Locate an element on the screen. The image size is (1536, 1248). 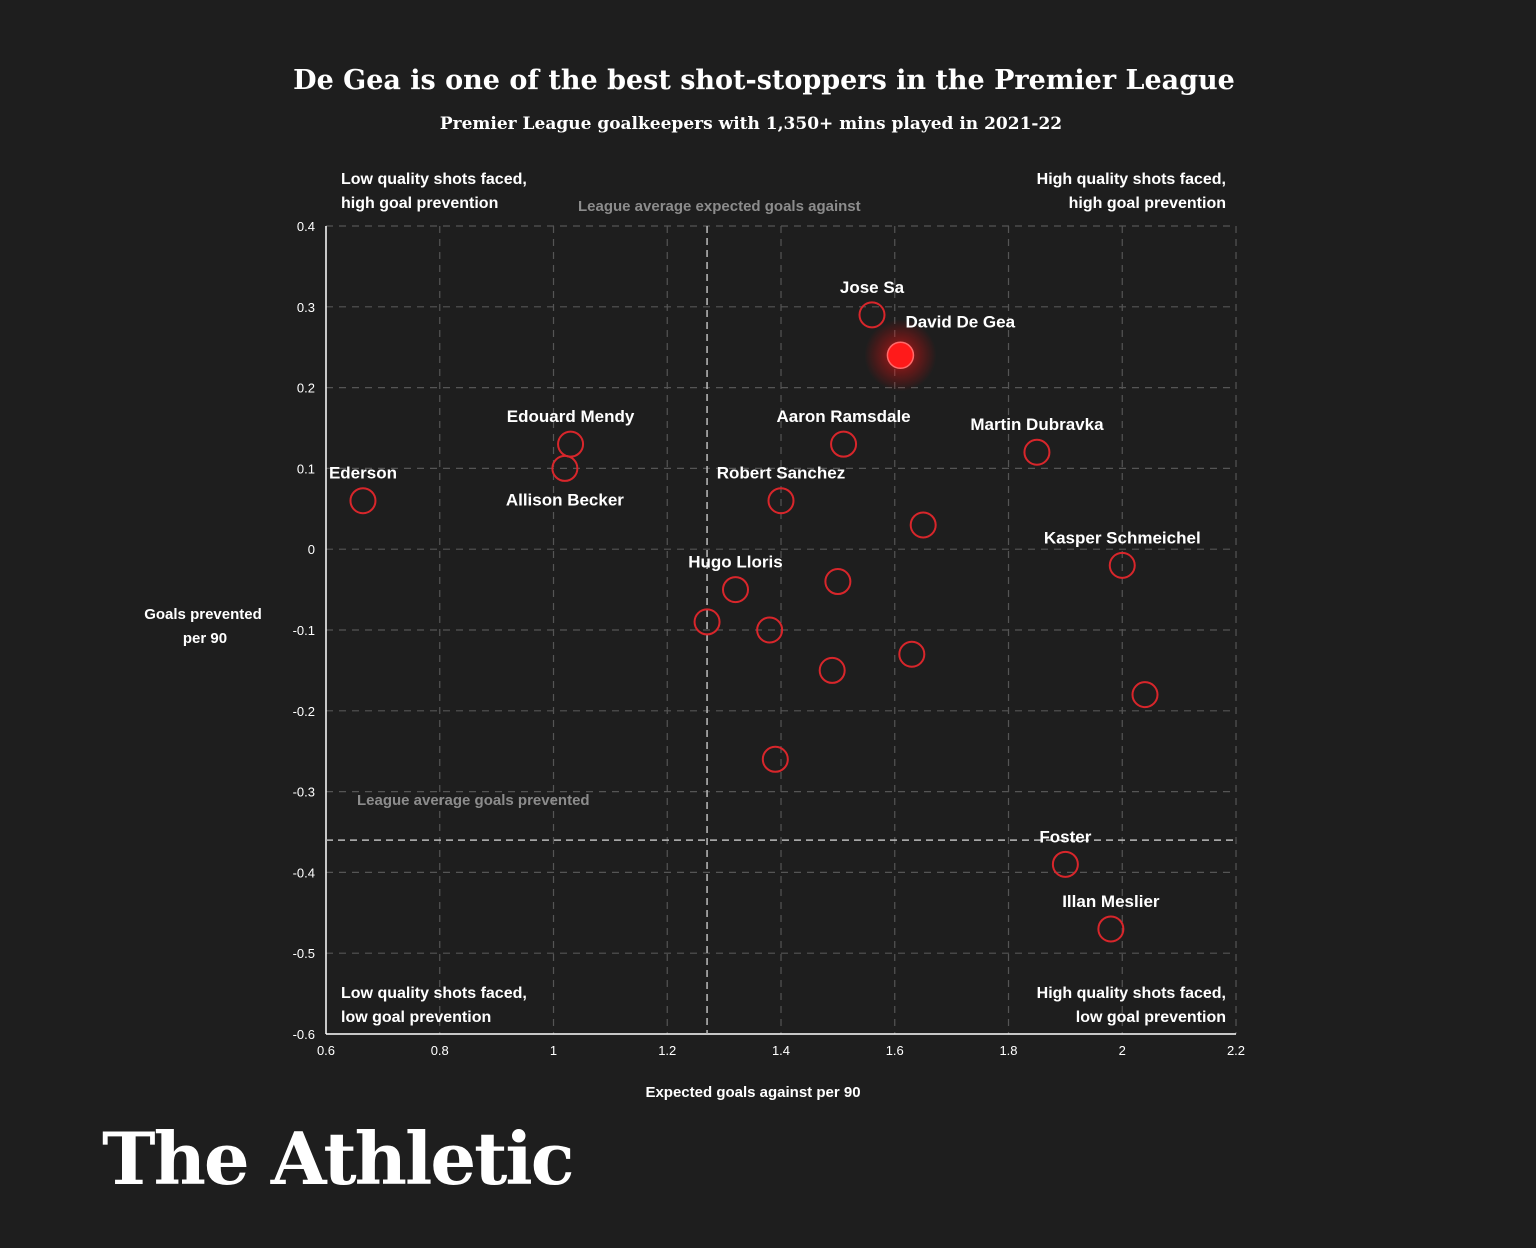
y-tick-label: 0.3 is located at coordinates (306, 307).